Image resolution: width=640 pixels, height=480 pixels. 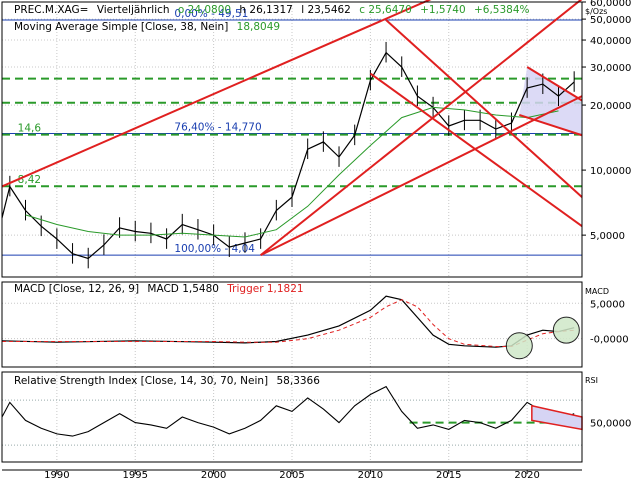 What do you see at coordinates (526, 475) in the screenshot?
I see `x-tick-label: 2020` at bounding box center [526, 475].